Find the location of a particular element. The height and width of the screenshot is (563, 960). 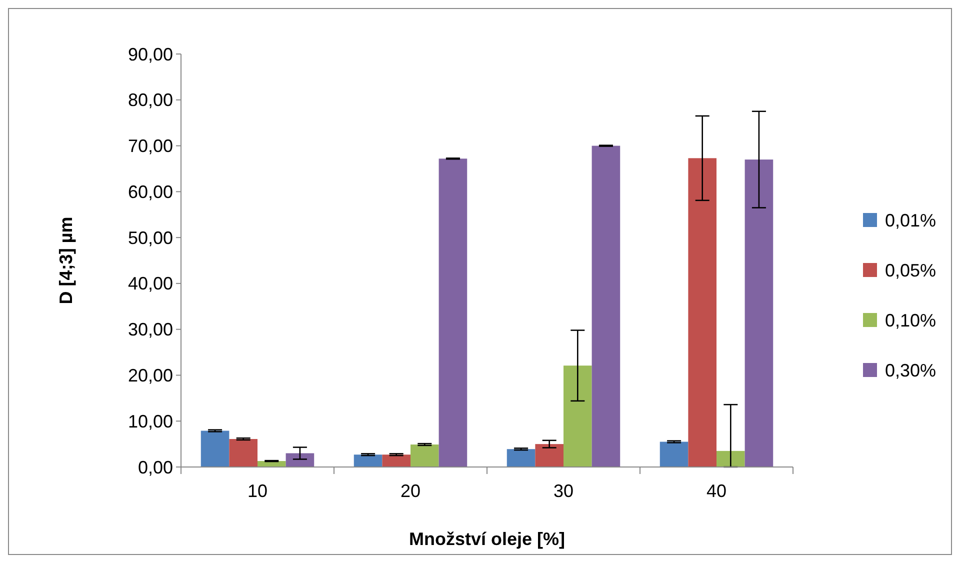

y-tick-label: 10,00 is located at coordinates (150, 421).